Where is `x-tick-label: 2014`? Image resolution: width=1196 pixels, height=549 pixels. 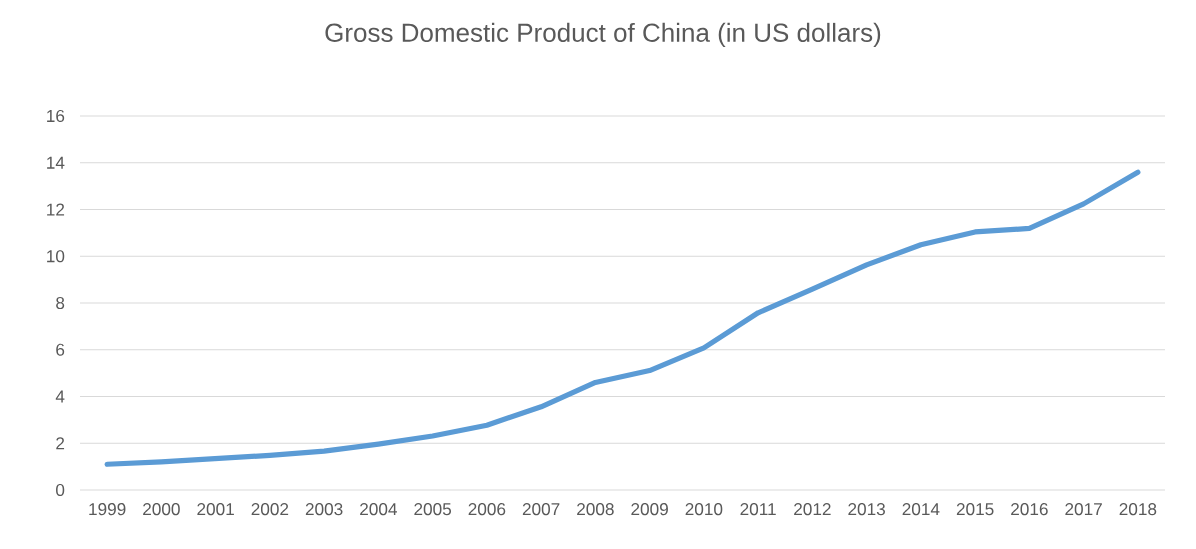
x-tick-label: 2014 is located at coordinates (921, 509).